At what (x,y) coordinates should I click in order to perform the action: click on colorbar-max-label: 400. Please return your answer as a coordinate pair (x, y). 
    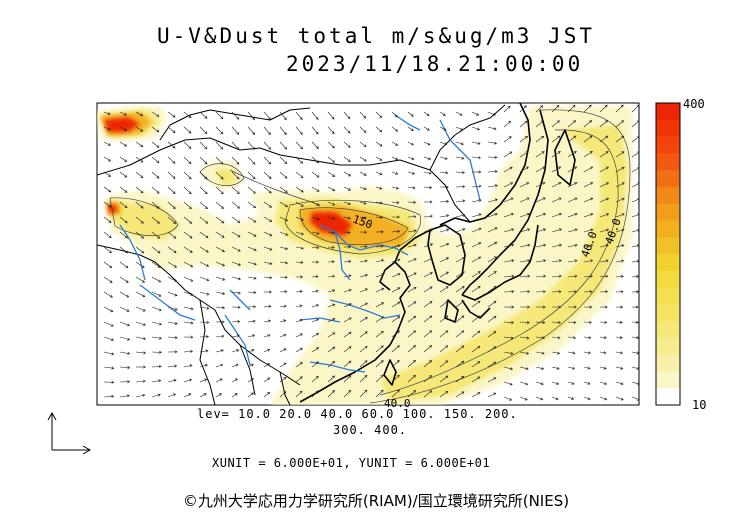
    Looking at the image, I should click on (694, 104).